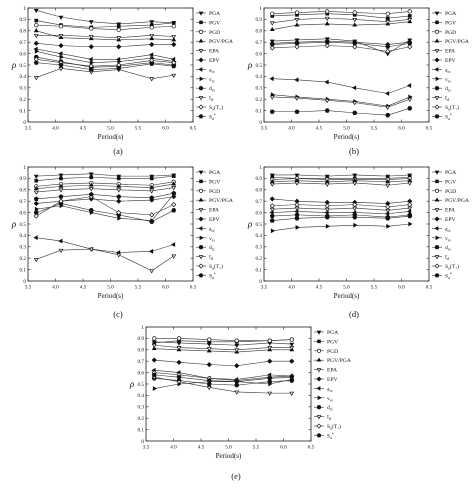 Image resolution: width=474 pixels, height=489 pixels. What do you see at coordinates (332, 380) in the screenshot?
I see `legend-label: EPV` at bounding box center [332, 380].